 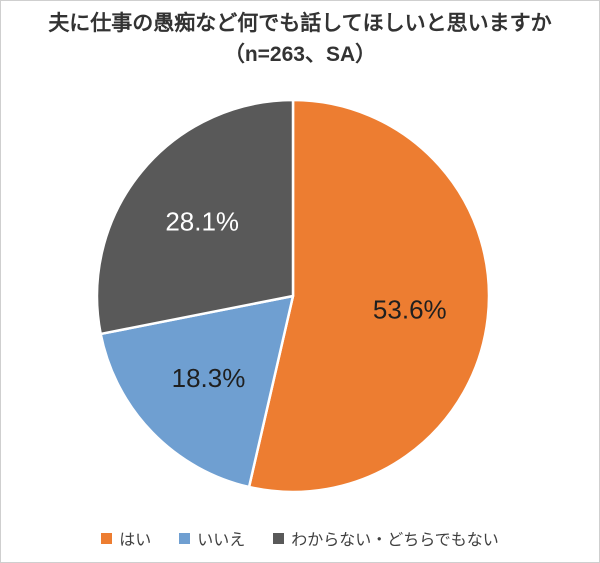 What do you see at coordinates (185, 538) in the screenshot?
I see `legend-swatch-no` at bounding box center [185, 538].